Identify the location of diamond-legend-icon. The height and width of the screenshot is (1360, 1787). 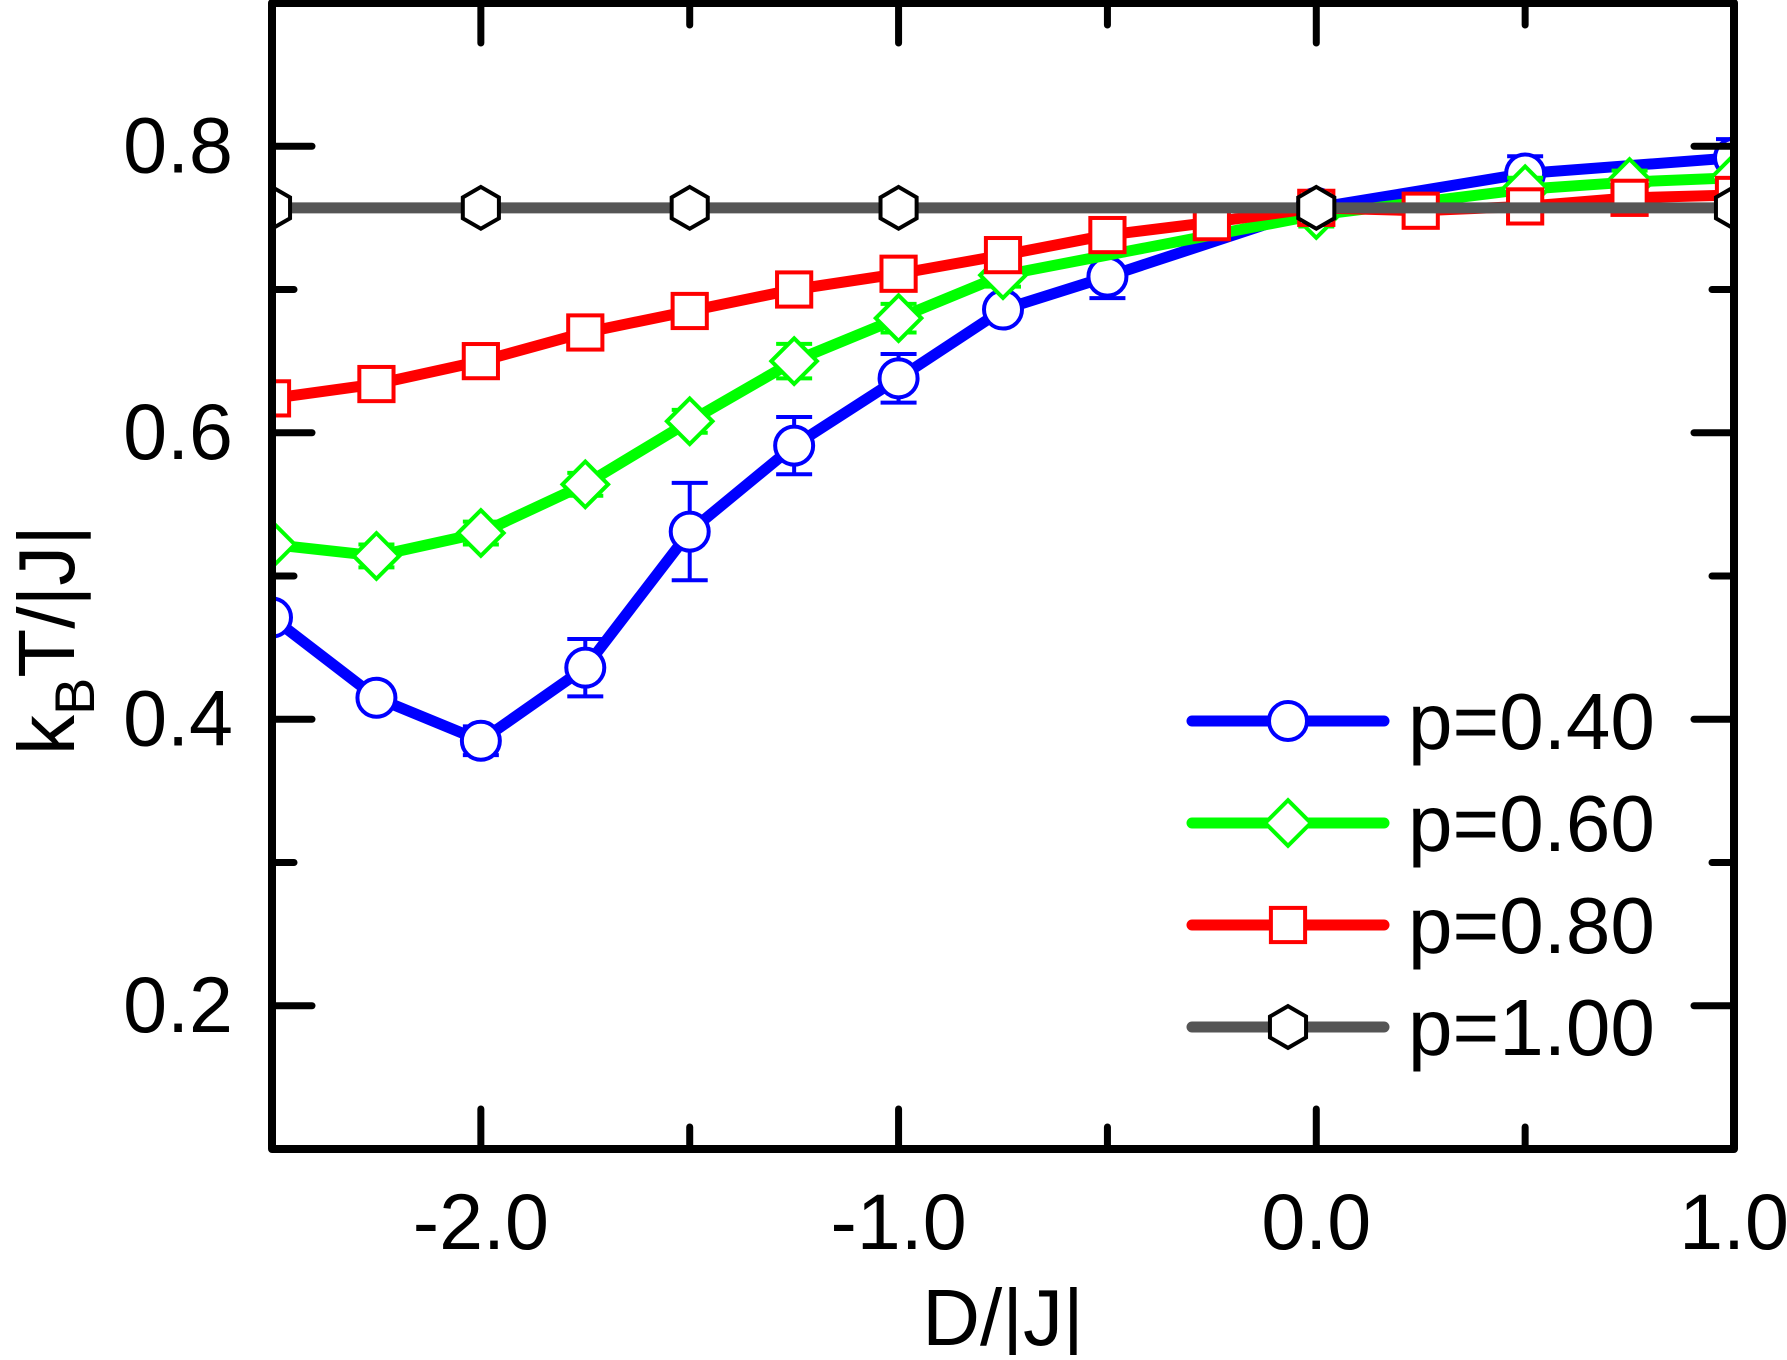
(1288, 823).